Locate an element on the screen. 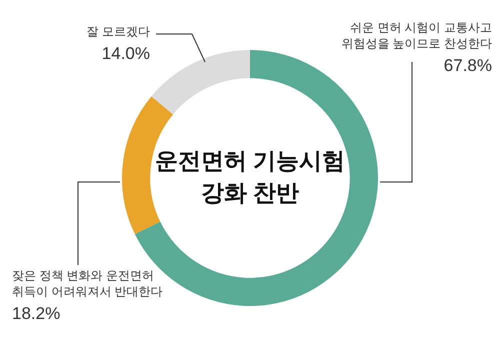 This screenshot has height=352, width=500. slice-label: 쉬운 면허 시험이 교통사고 위험성을 높이므로 찬성한다 is located at coordinates (416, 35).